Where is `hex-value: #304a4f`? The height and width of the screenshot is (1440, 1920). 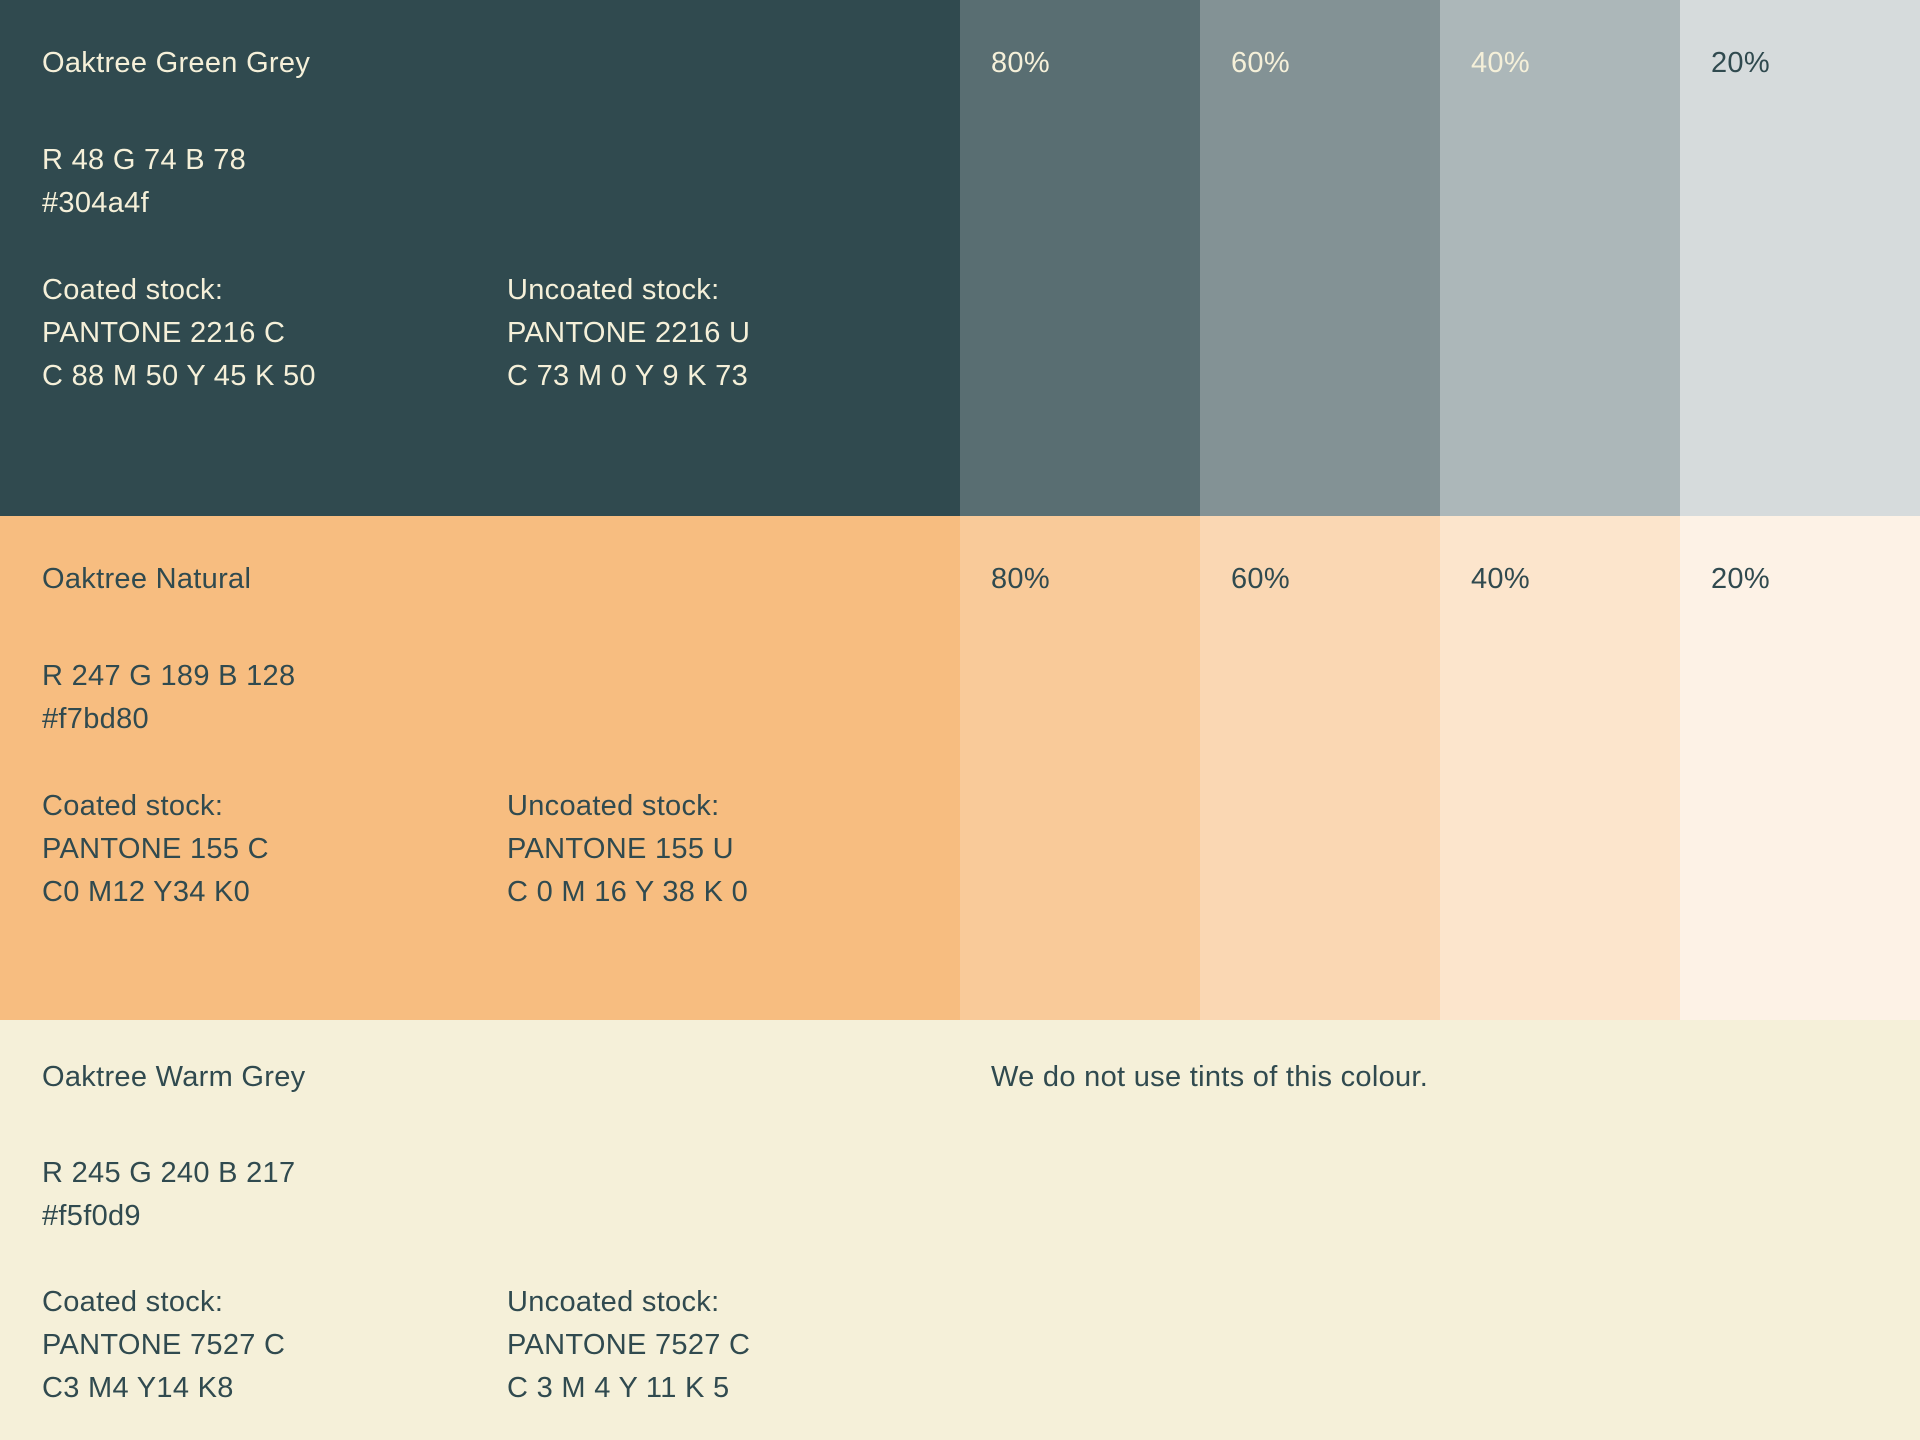
hex-value: #304a4f is located at coordinates (95, 203).